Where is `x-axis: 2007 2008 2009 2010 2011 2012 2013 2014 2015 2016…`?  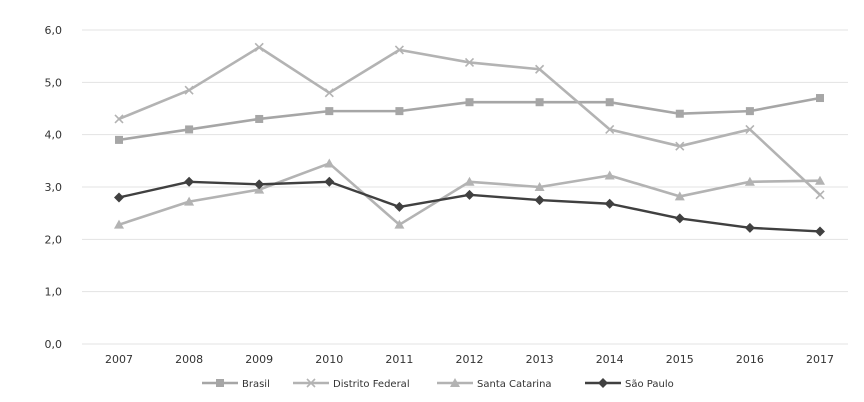 x-axis: 2007 2008 2009 2010 2011 2012 2013 2014 2015 2016… is located at coordinates (469, 359).